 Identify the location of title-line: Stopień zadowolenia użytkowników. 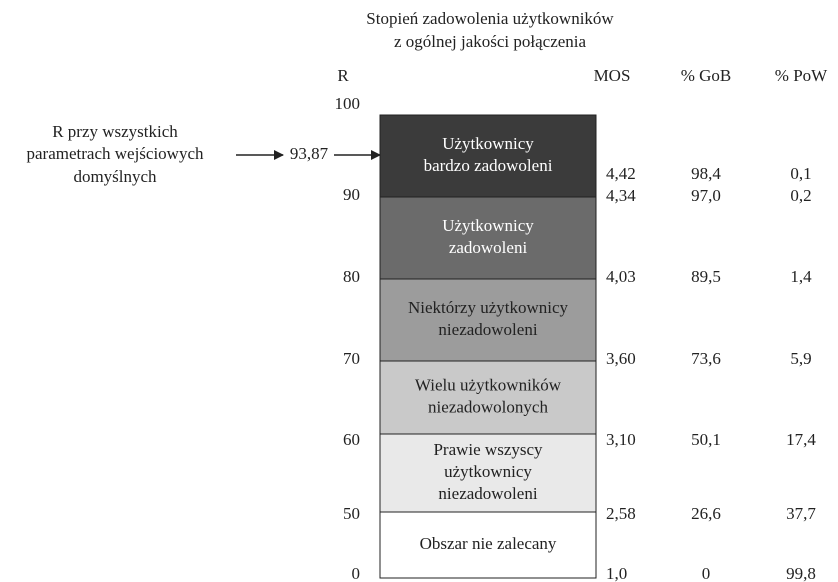
(490, 18).